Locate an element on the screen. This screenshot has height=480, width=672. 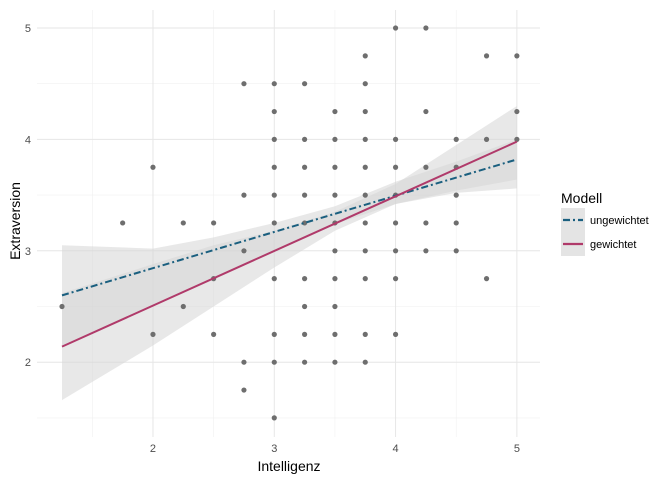
x-tick-label: 4 is located at coordinates (396, 449).